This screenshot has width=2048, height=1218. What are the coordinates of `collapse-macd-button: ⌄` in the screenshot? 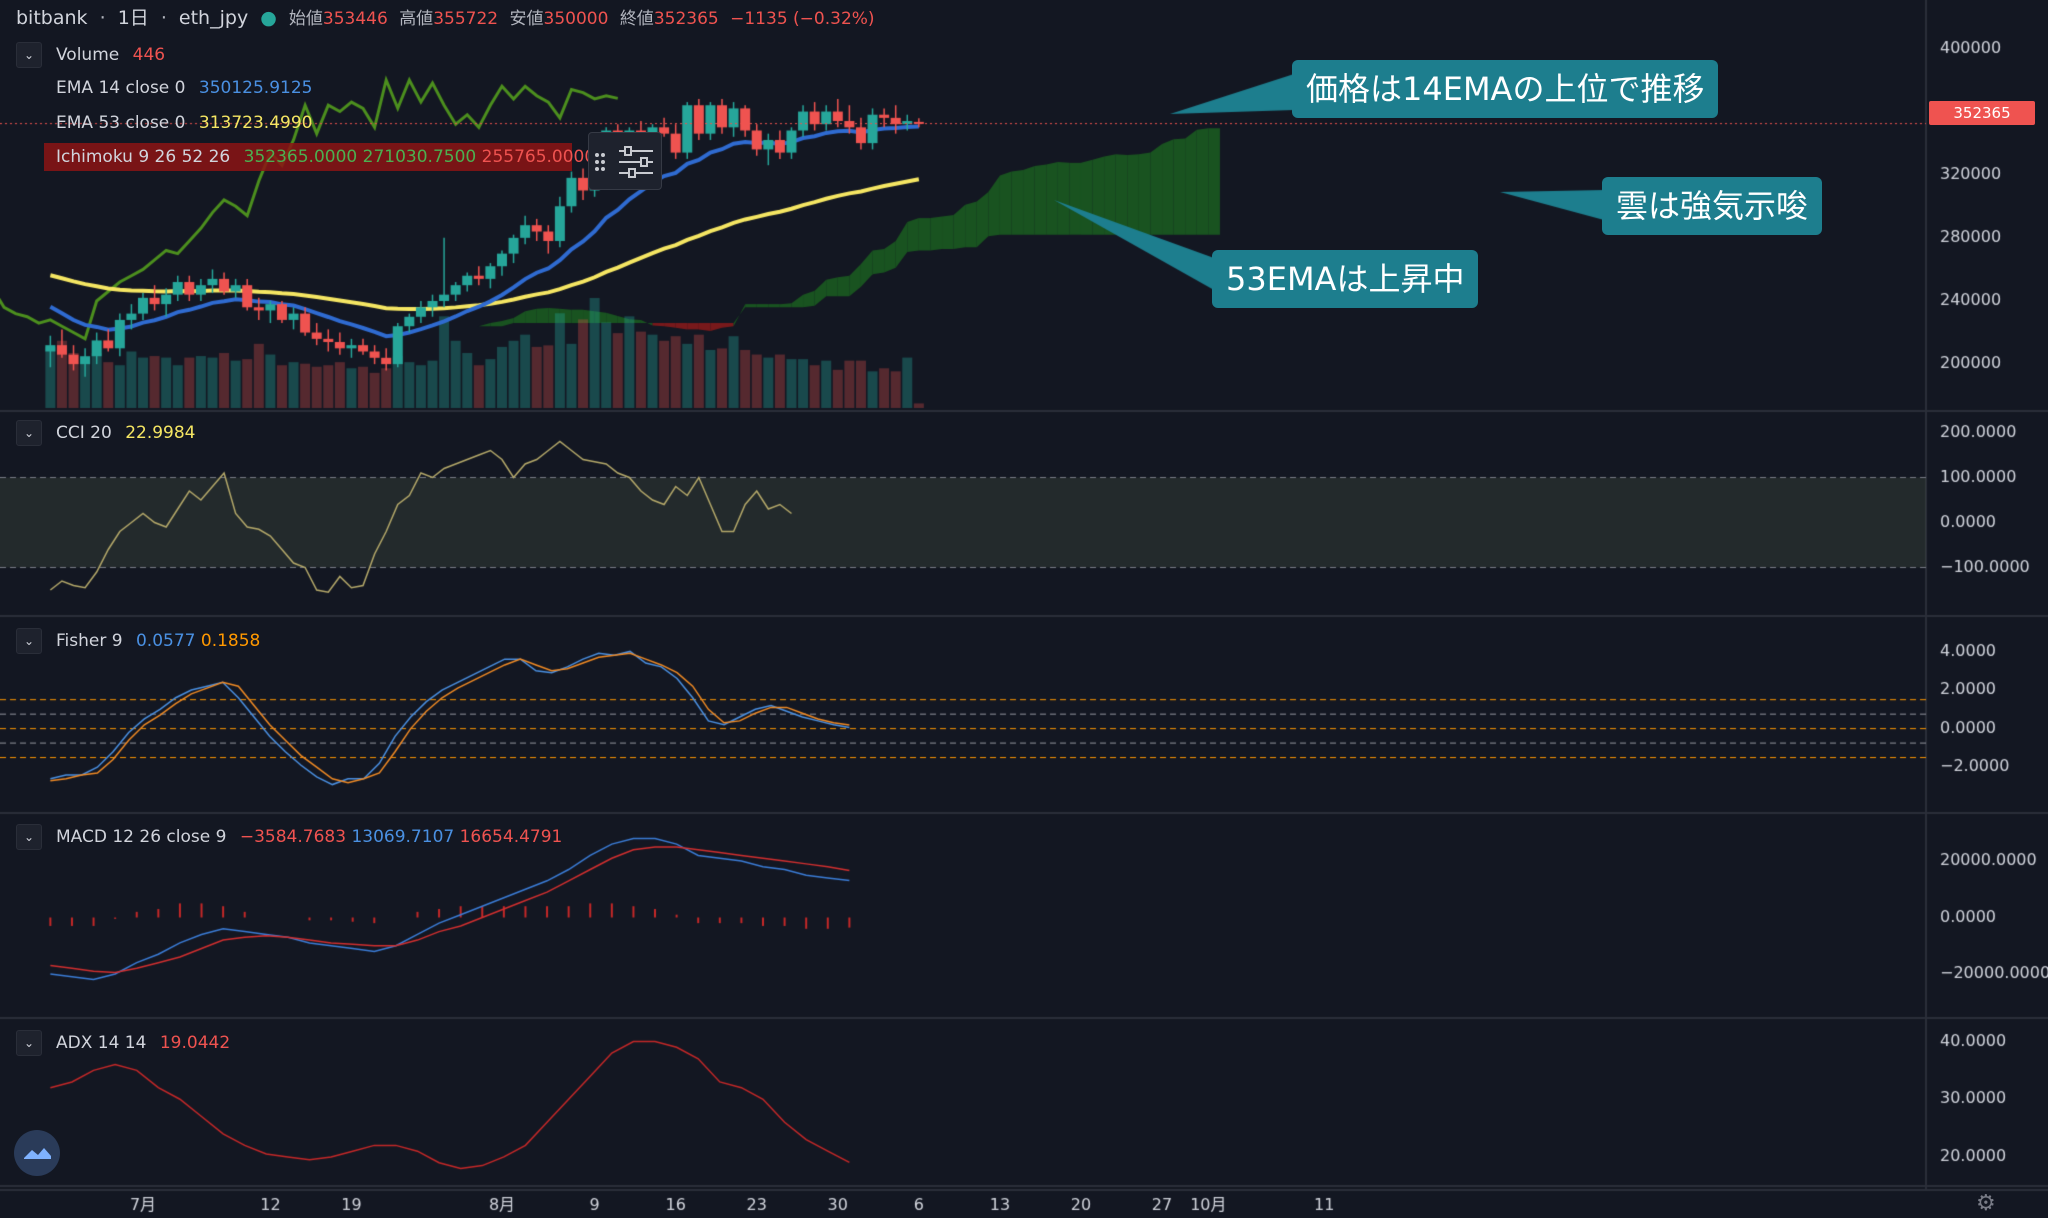 It's located at (29, 837).